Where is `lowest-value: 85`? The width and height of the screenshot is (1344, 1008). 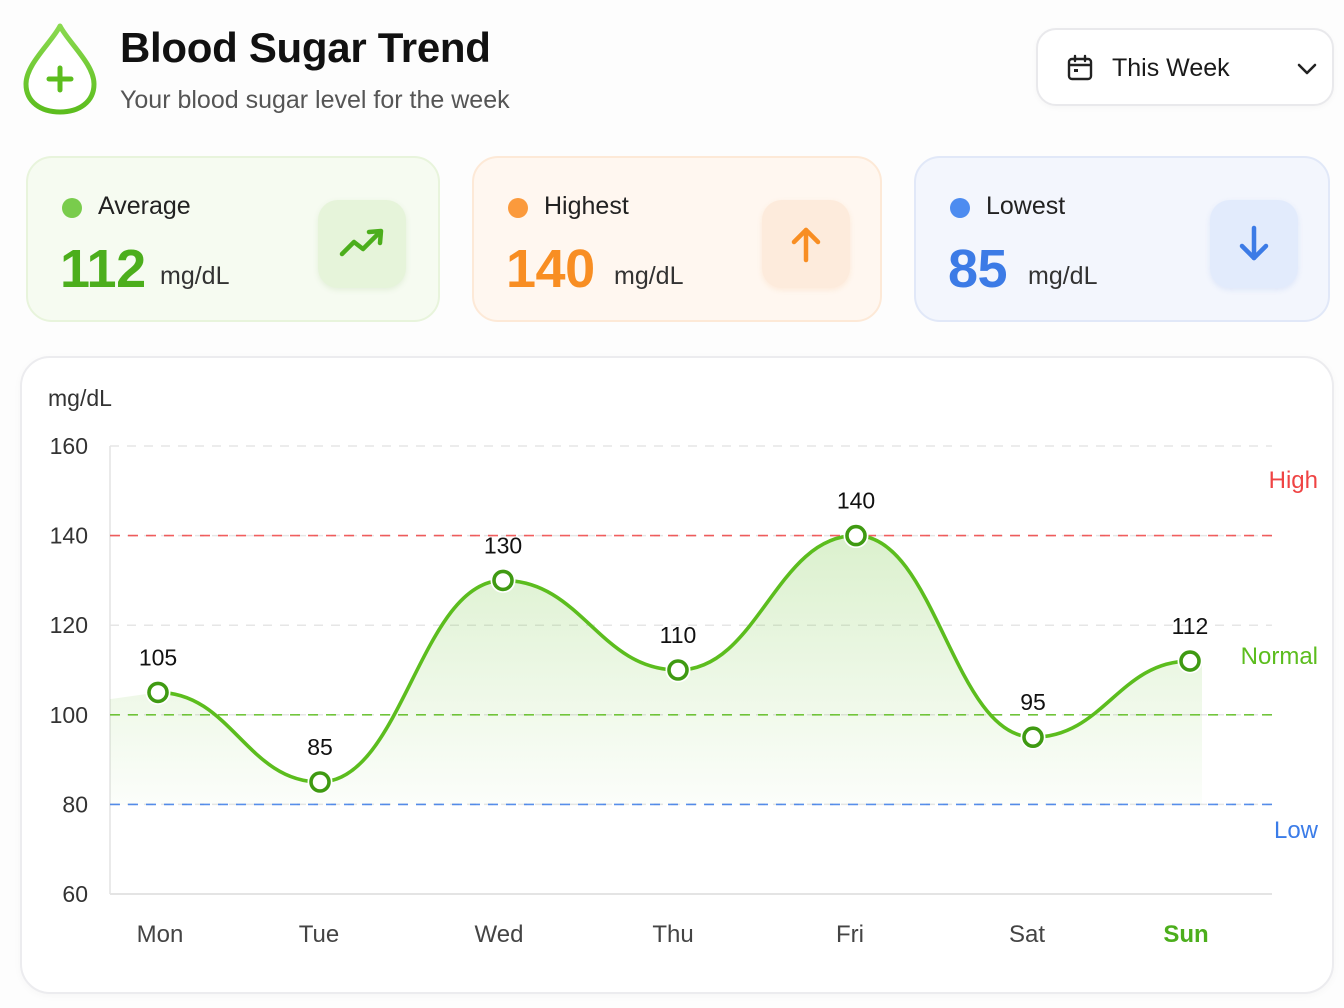 lowest-value: 85 is located at coordinates (978, 269).